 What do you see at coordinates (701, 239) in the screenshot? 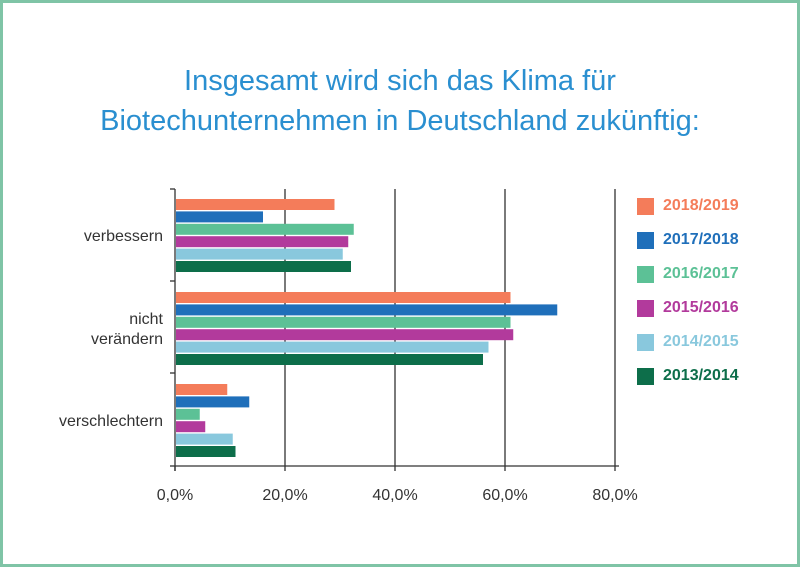
I see `legend-label: 2017/2018` at bounding box center [701, 239].